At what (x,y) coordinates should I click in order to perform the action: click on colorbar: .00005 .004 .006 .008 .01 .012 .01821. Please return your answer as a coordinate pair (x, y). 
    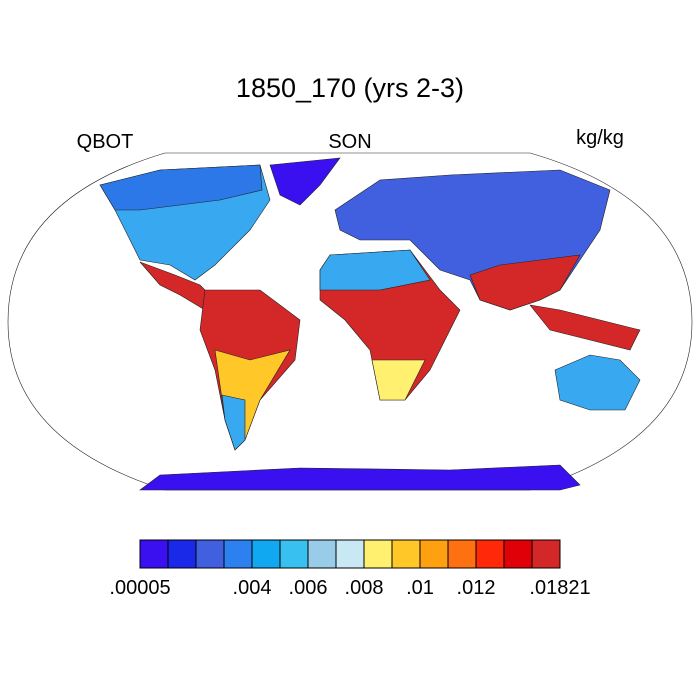
    Looking at the image, I should click on (350, 569).